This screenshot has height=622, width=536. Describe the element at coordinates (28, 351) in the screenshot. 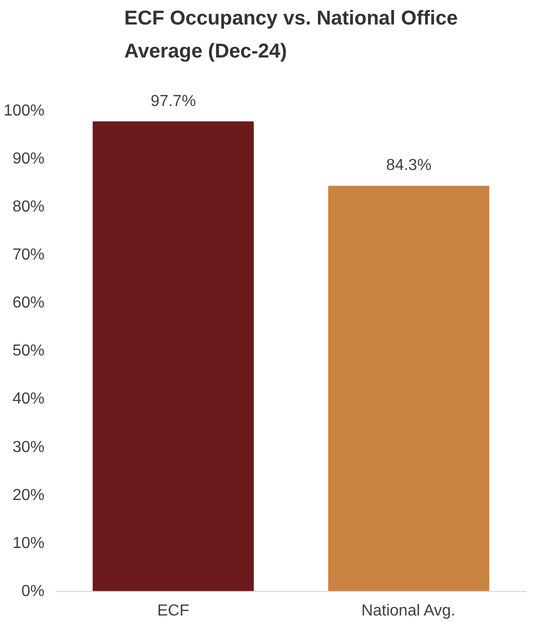

I see `y-tick-label: 50%` at that location.